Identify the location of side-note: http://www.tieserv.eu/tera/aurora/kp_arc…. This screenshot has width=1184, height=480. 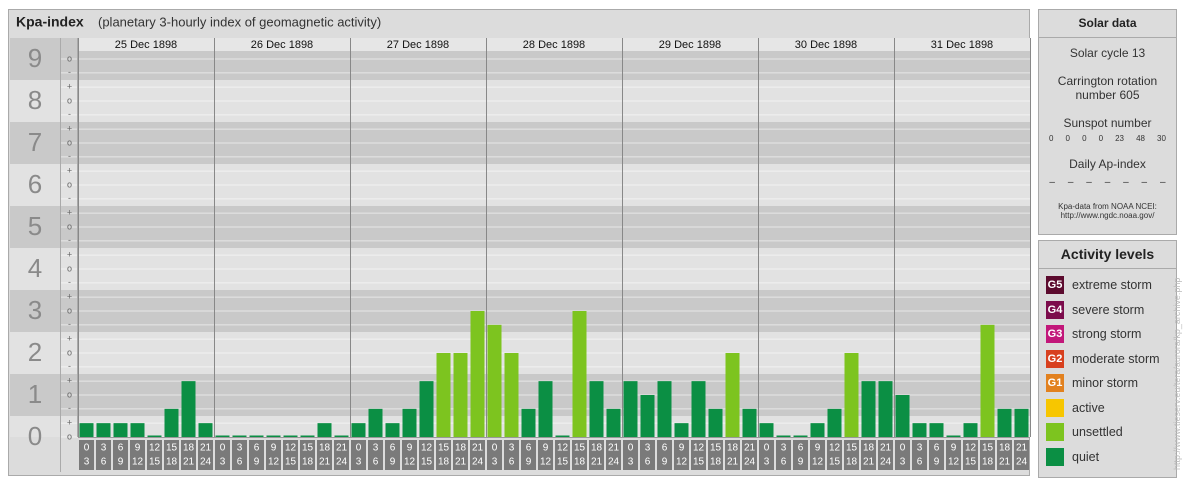
(1177, 373).